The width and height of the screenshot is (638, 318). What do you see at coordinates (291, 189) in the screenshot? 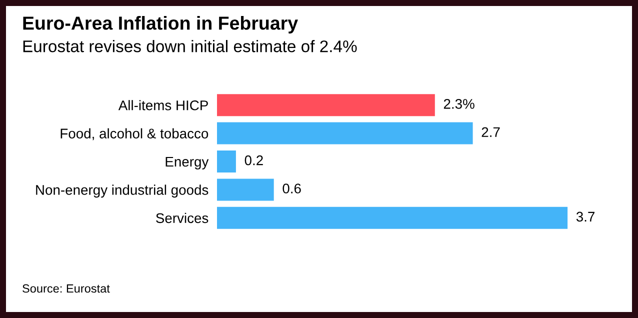
I see `data-label: 0.6` at bounding box center [291, 189].